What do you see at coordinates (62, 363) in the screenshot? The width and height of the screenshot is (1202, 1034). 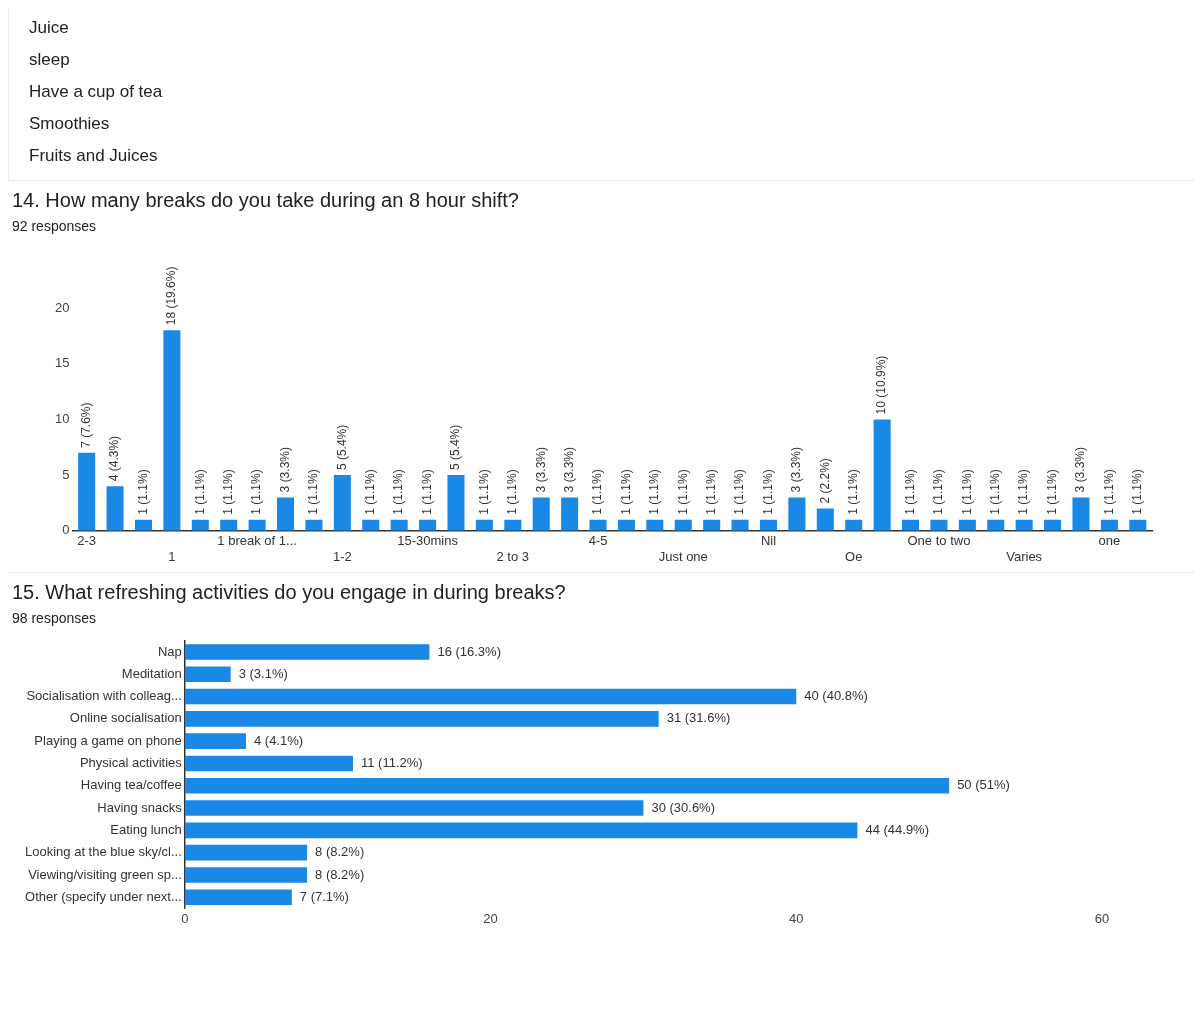 I see `y-tick-label: 15` at bounding box center [62, 363].